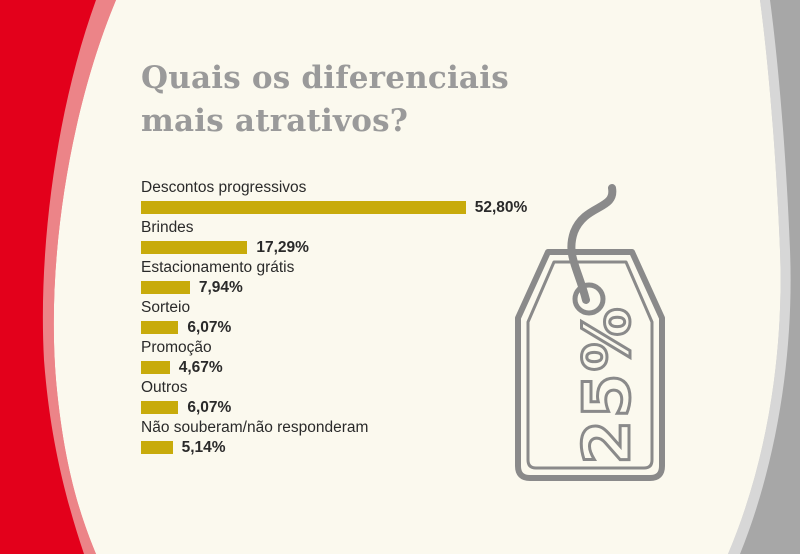 The width and height of the screenshot is (800, 554). I want to click on red-band-highlight, so click(79, 277).